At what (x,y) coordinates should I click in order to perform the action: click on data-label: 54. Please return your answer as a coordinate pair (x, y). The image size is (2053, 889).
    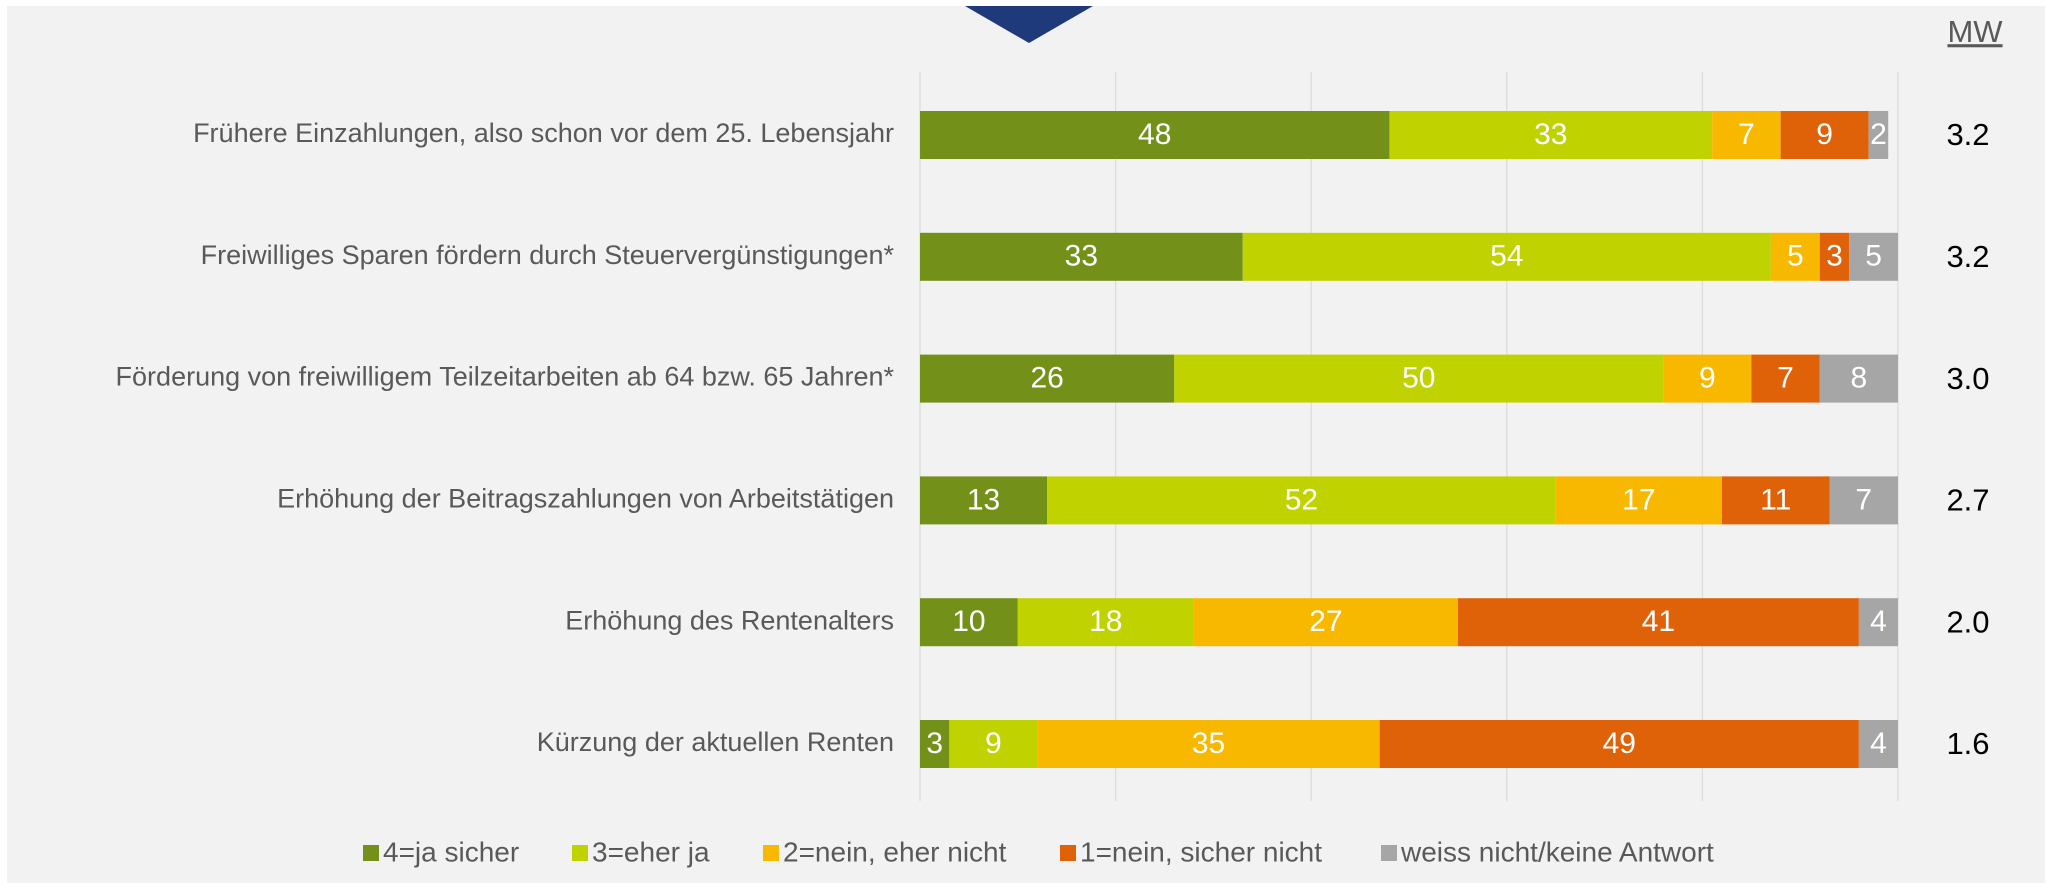
    Looking at the image, I should click on (1506, 256).